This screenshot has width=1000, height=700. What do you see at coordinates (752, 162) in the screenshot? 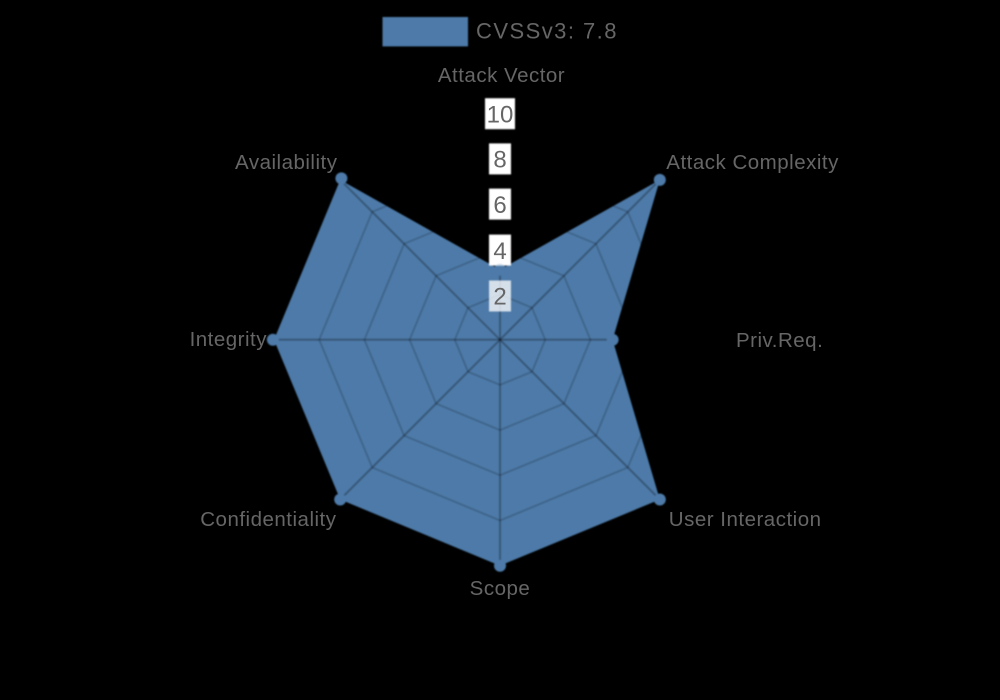
I see `svg-text: Attack Complexity` at bounding box center [752, 162].